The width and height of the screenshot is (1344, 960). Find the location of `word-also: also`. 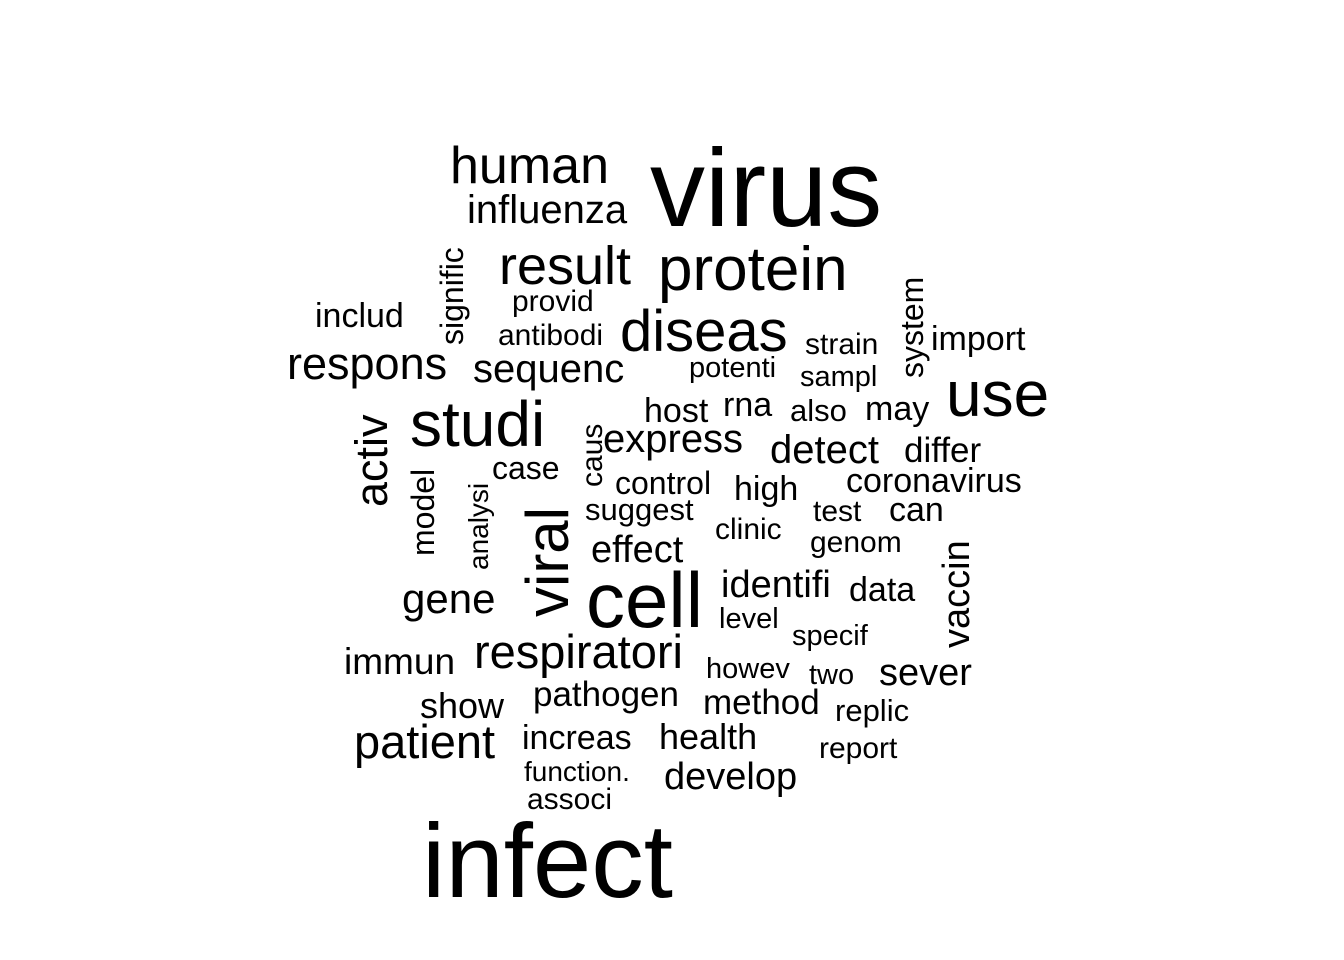

word-also: also is located at coordinates (818, 410).